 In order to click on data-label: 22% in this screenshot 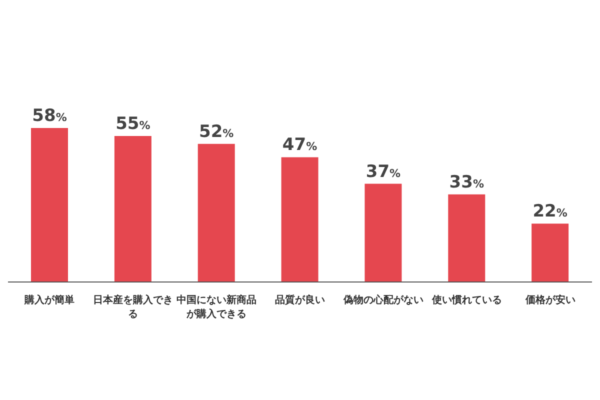, I will do `click(550, 212)`.